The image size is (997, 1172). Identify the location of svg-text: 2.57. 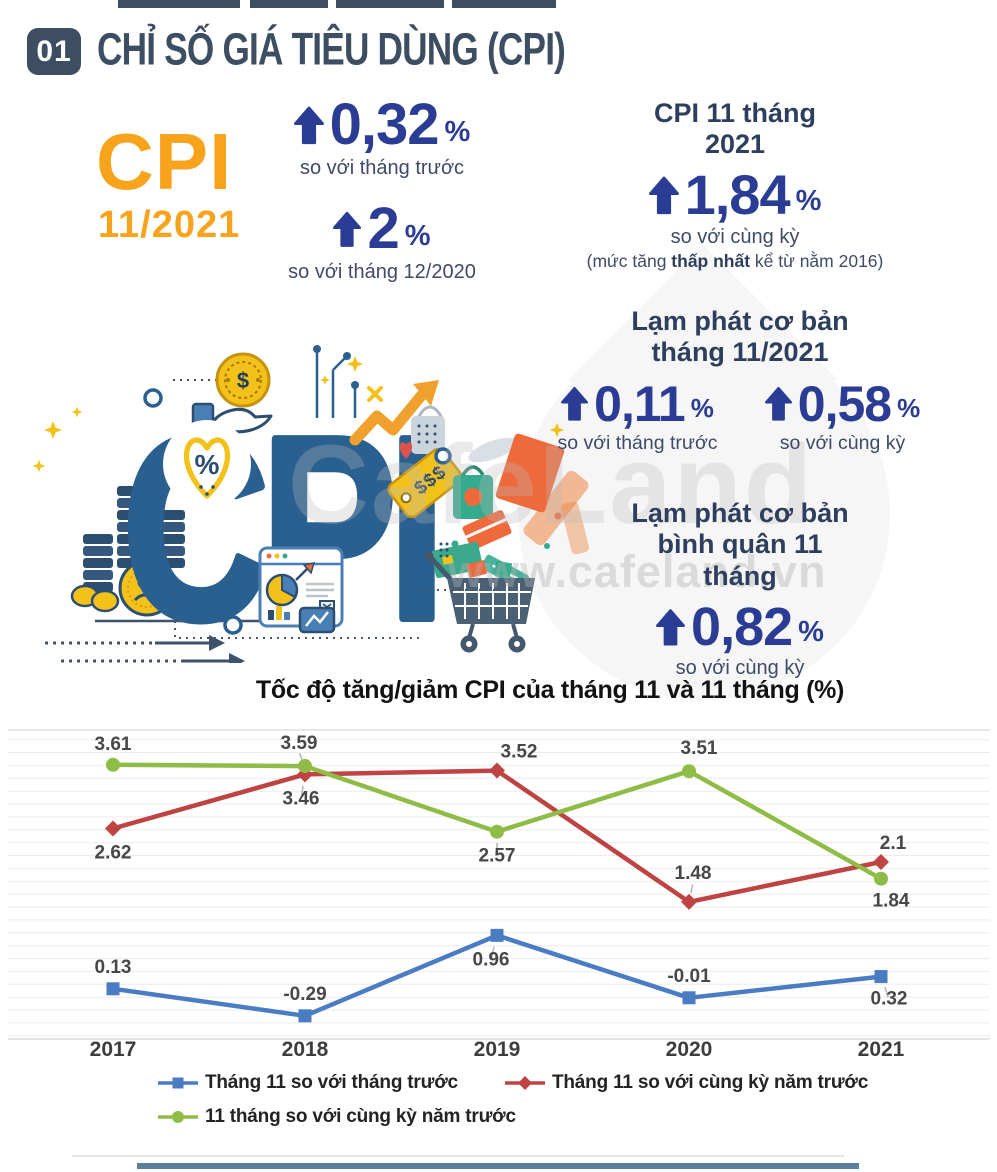
(497, 856).